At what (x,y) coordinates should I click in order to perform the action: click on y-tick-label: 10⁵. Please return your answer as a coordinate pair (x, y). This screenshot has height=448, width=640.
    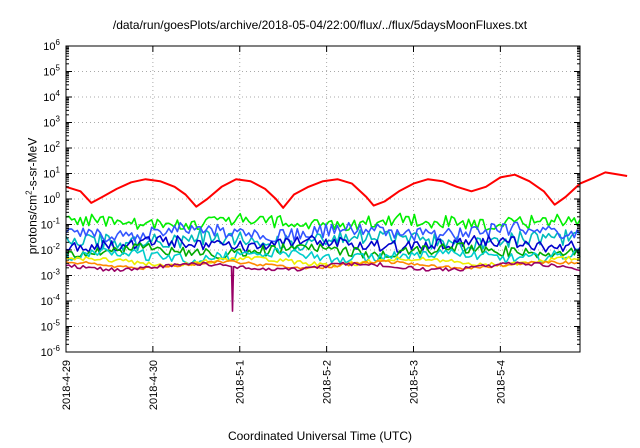
    Looking at the image, I should click on (51, 71).